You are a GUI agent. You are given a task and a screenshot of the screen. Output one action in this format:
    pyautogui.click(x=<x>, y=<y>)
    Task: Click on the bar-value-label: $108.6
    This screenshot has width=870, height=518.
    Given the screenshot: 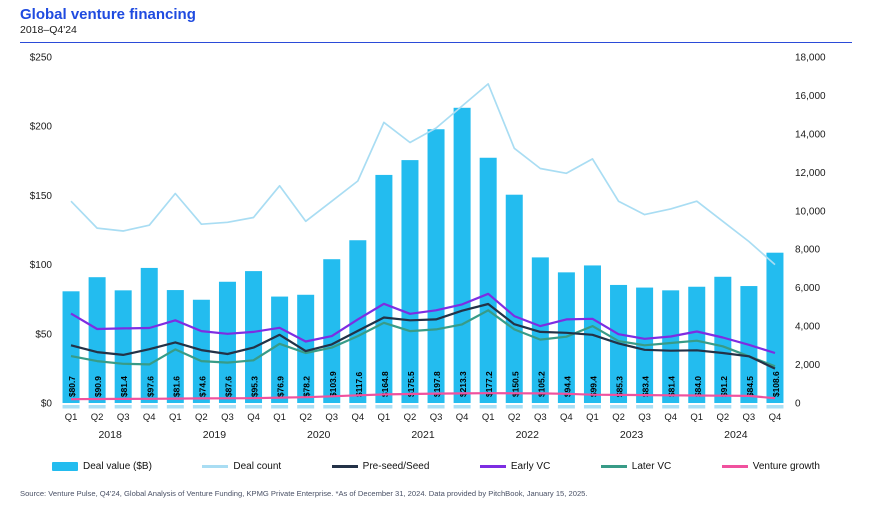 What is the action you would take?
    pyautogui.click(x=776, y=384)
    